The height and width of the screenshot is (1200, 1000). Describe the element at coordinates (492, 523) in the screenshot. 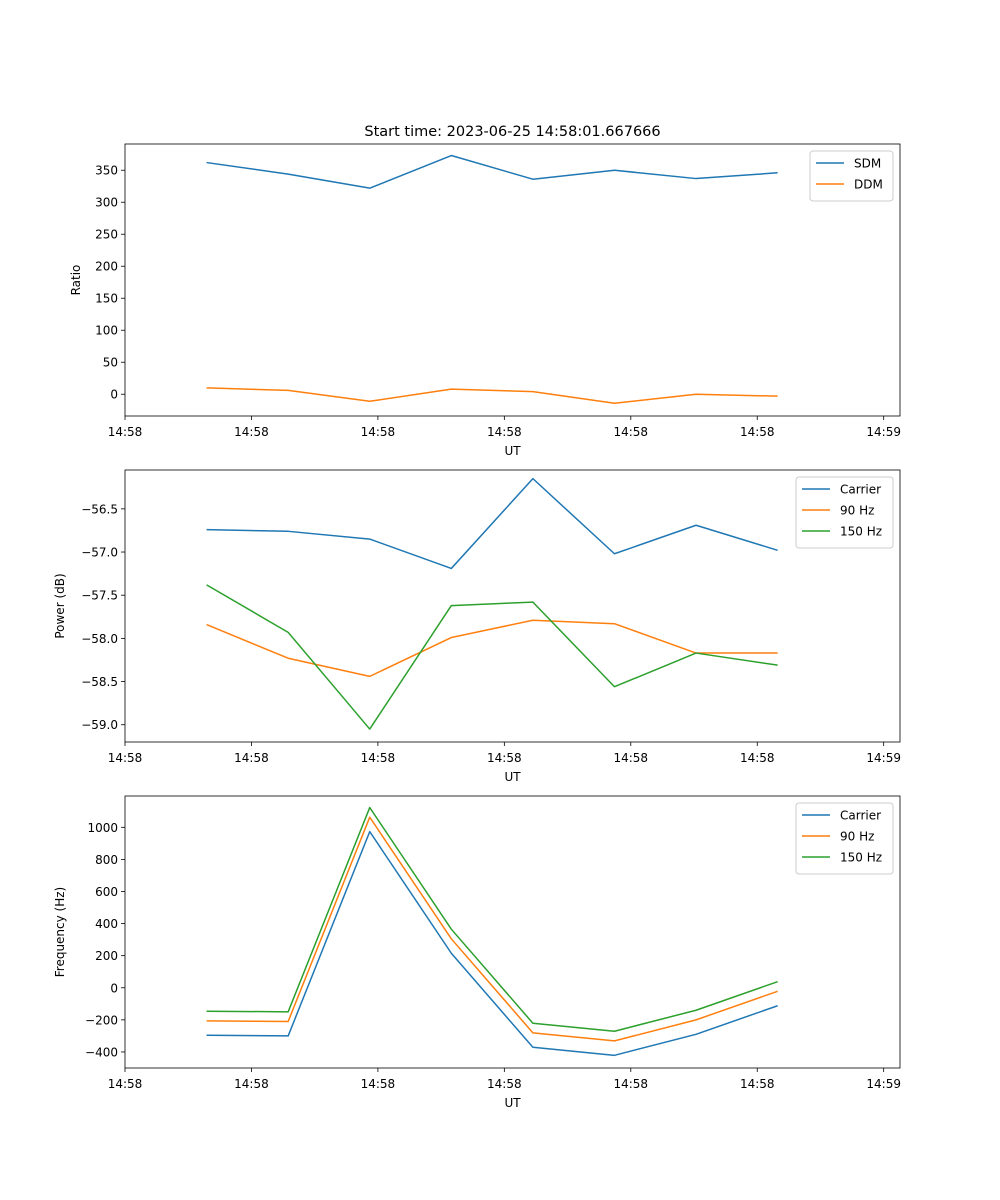

I see `power-series-line-carrier` at that location.